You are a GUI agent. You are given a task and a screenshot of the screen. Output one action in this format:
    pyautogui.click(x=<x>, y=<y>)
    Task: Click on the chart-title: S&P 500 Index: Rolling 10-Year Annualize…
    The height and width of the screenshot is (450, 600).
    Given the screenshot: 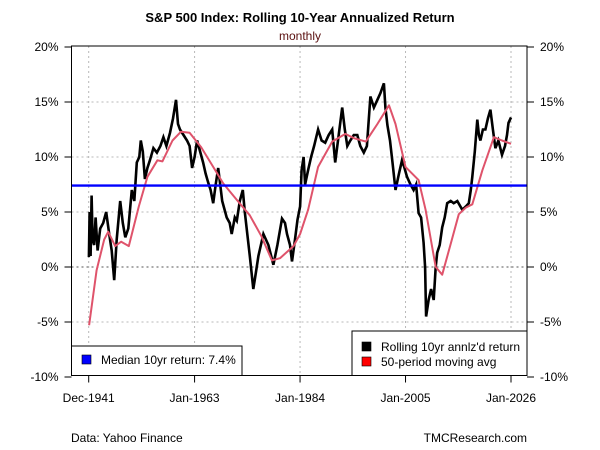 What is the action you would take?
    pyautogui.click(x=299, y=17)
    